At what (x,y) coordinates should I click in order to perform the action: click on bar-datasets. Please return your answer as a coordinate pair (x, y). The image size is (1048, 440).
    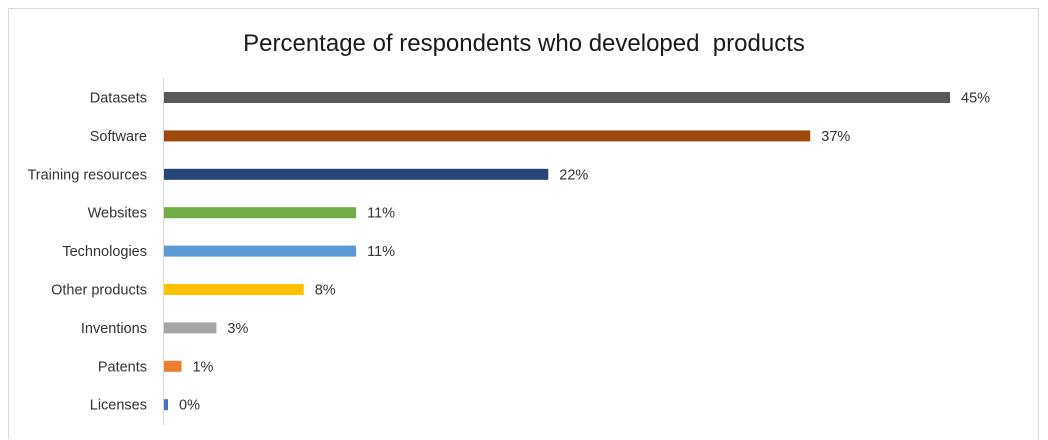
    Looking at the image, I should click on (557, 97).